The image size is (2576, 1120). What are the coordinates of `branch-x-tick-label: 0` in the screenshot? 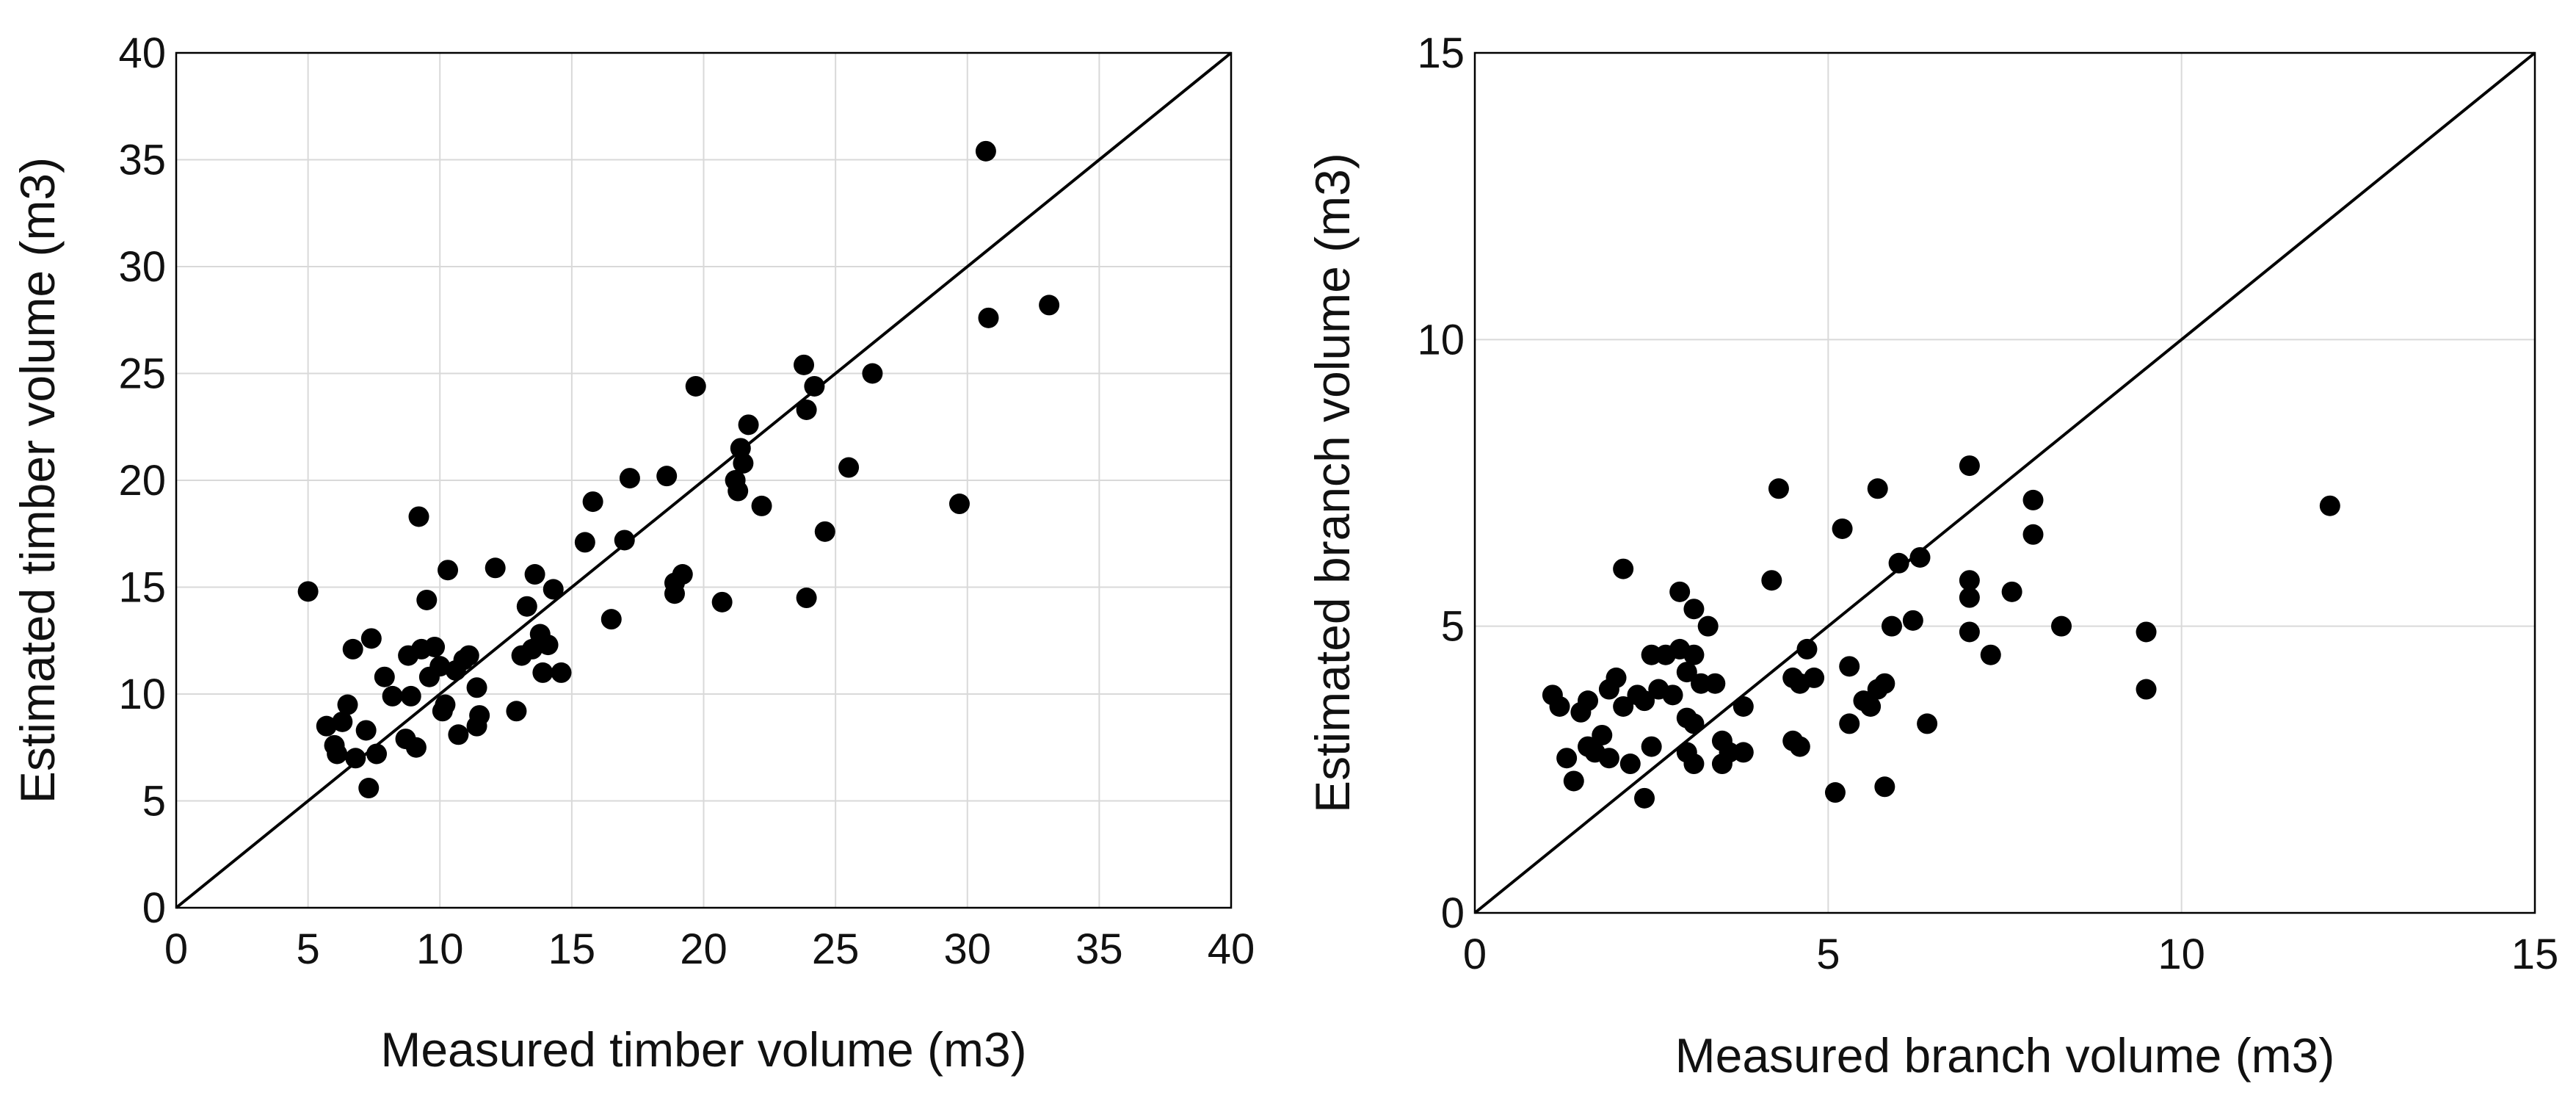 It's located at (1475, 954).